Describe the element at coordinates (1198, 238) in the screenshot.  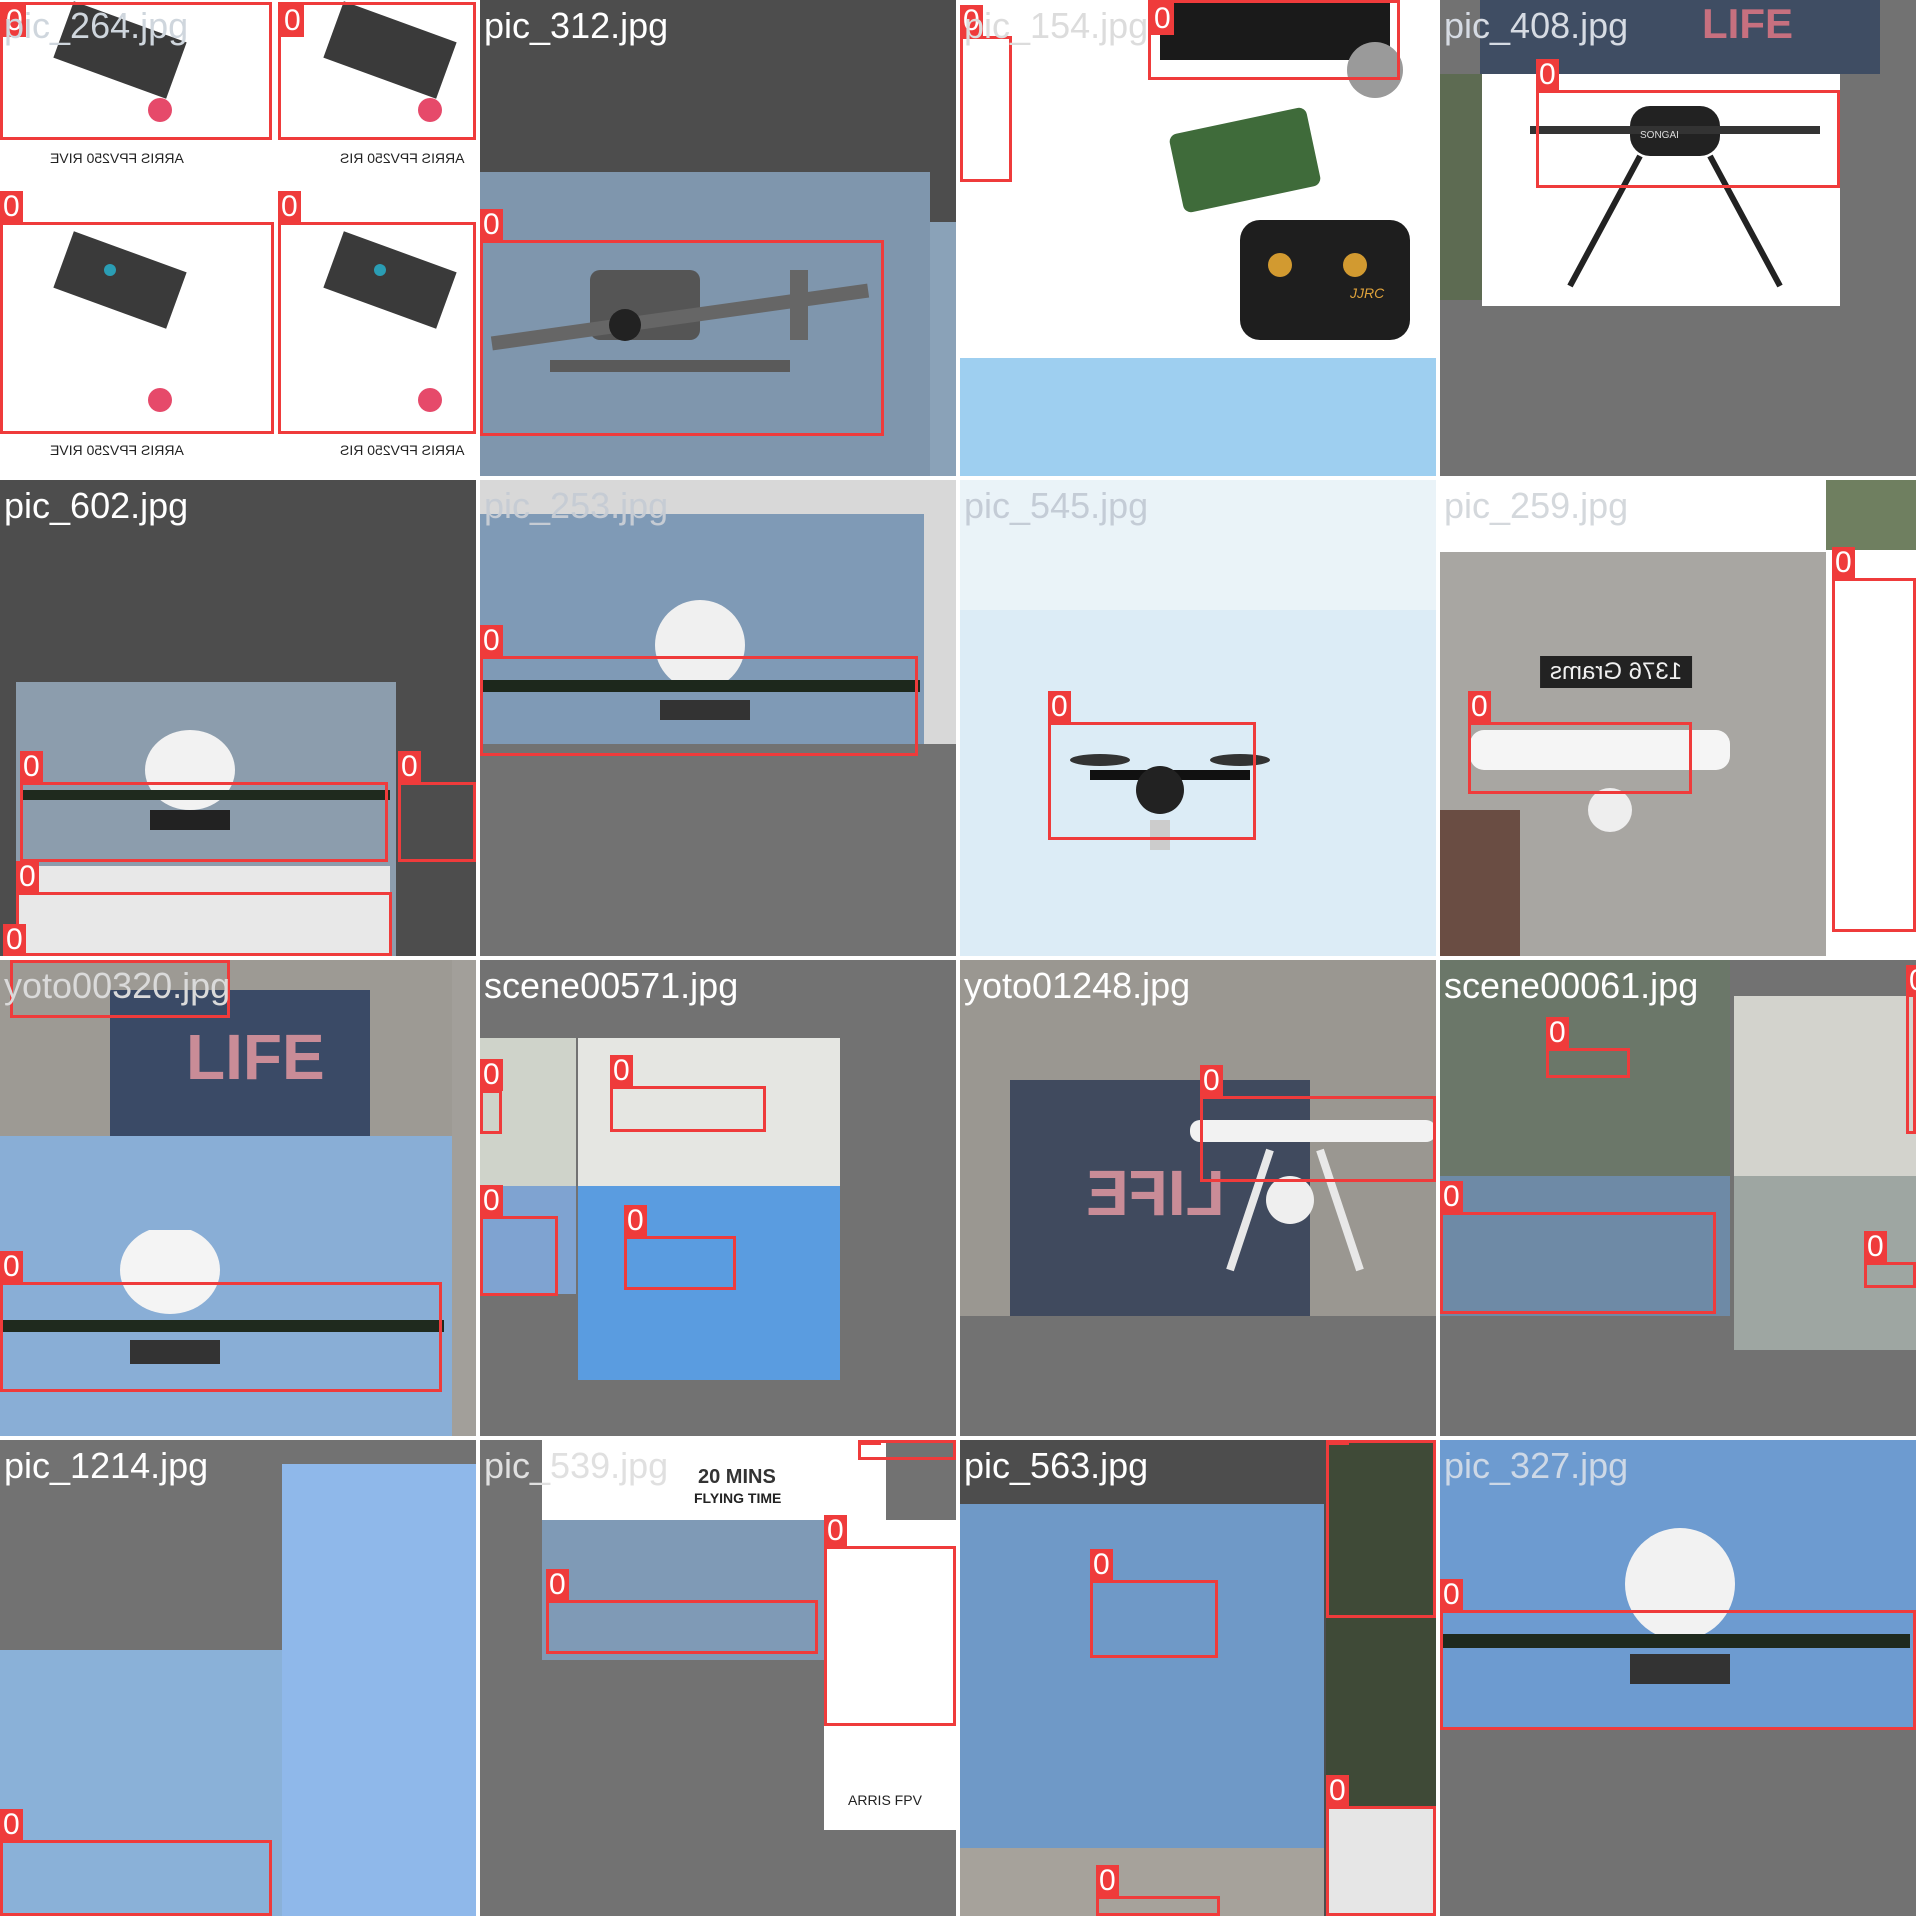
I see `mosaic-tile: JJRC pic_154.jpg 0 0` at that location.